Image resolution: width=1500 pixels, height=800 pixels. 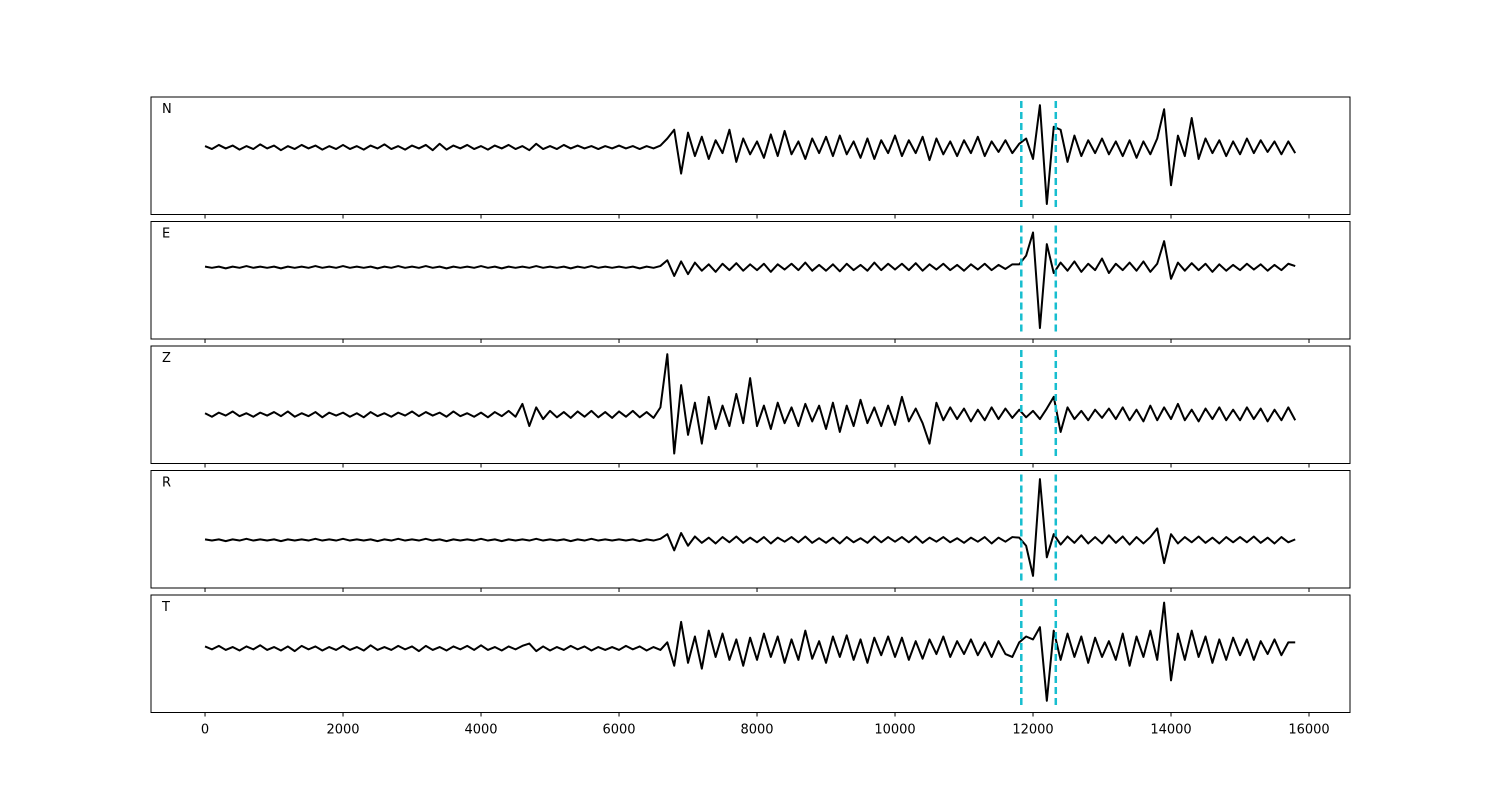 I want to click on panel-label: Z, so click(x=166, y=358).